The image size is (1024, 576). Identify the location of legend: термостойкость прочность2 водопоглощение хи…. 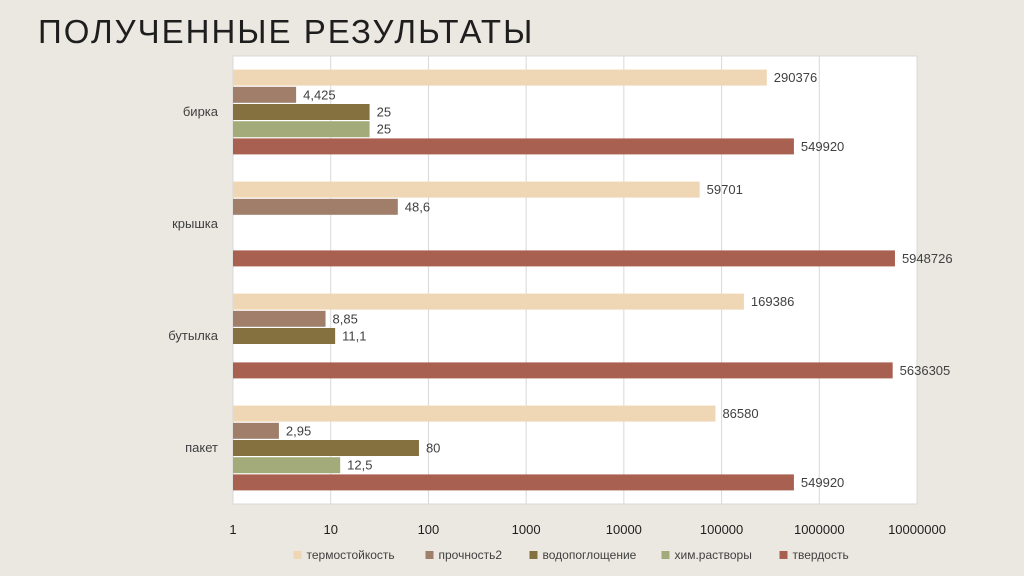
(571, 555).